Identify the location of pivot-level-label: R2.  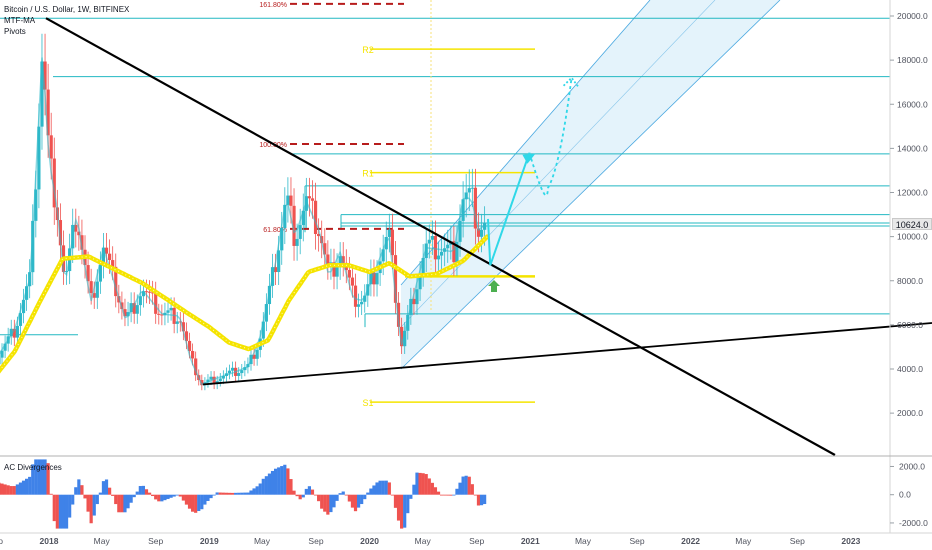
(368, 50).